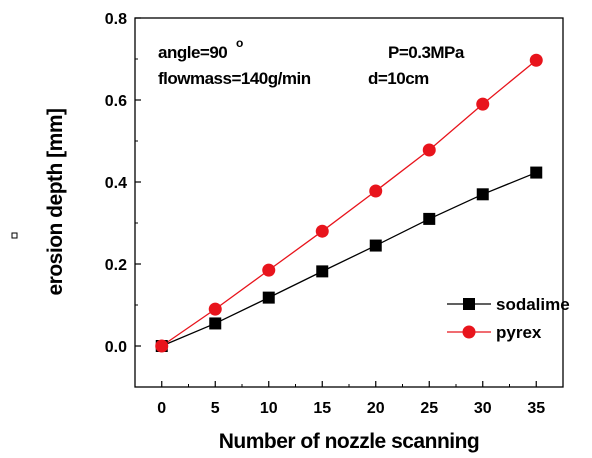 Image resolution: width=592 pixels, height=458 pixels. What do you see at coordinates (376, 408) in the screenshot?
I see `x-tick-label: 20` at bounding box center [376, 408].